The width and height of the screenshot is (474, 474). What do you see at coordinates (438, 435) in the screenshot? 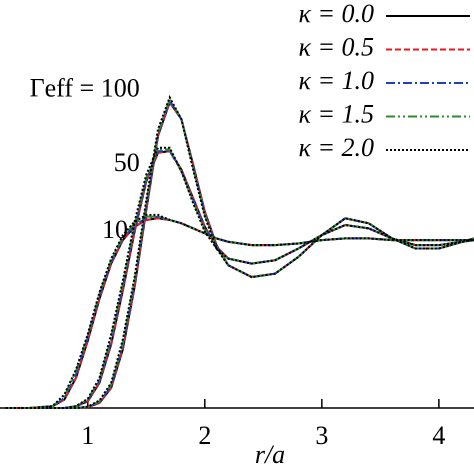
I see `x-tick-label: 4` at bounding box center [438, 435].